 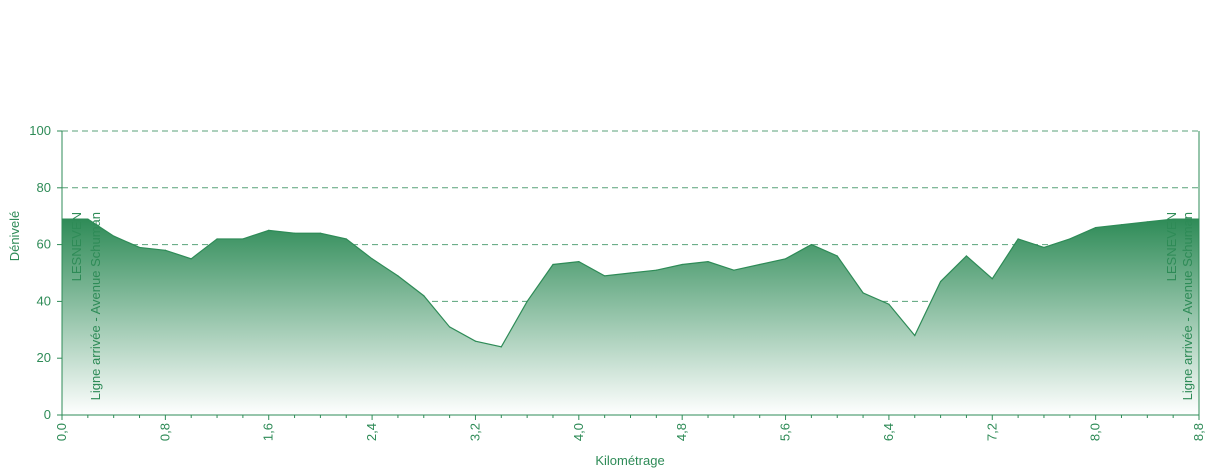 What do you see at coordinates (45, 272) in the screenshot?
I see `y-tick-labels: 0 20 40 60 80 100` at bounding box center [45, 272].